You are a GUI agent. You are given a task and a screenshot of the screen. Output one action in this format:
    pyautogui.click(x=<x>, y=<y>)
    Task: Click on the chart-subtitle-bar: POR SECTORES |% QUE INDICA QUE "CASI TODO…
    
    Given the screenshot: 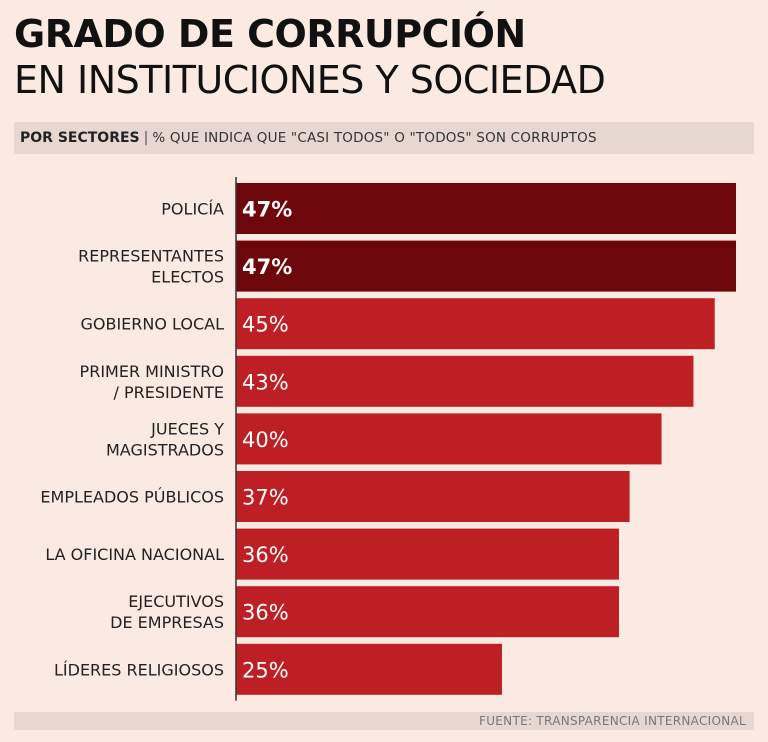 What is the action you would take?
    pyautogui.click(x=384, y=138)
    